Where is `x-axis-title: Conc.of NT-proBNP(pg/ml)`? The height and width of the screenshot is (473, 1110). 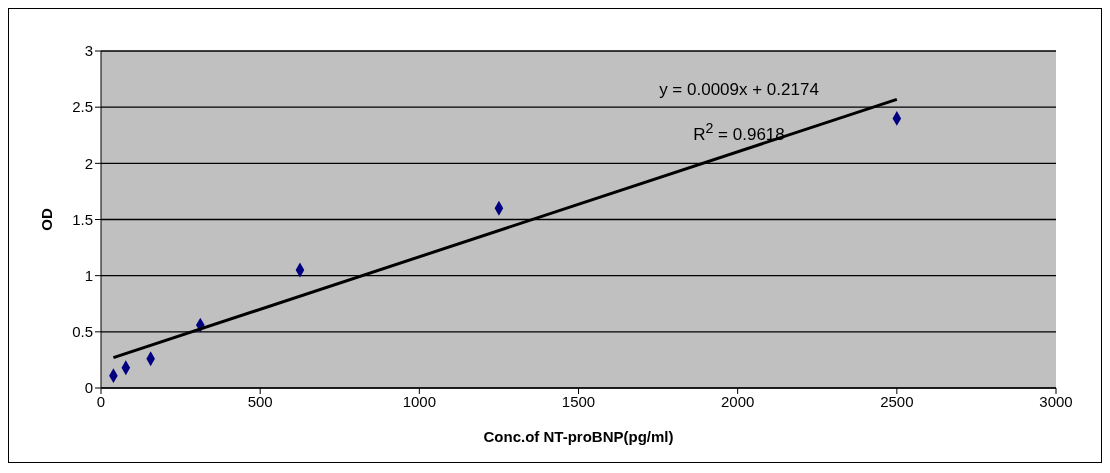
x-axis-title: Conc.of NT-proBNP(pg/ml) is located at coordinates (578, 436).